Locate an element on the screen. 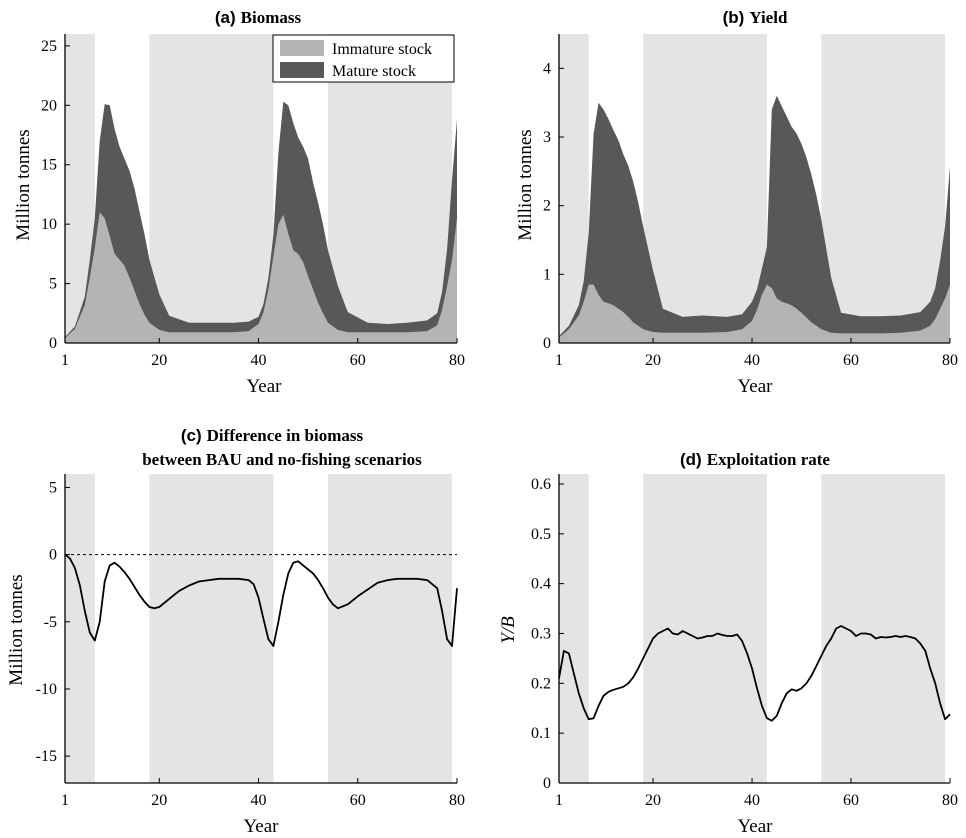 The height and width of the screenshot is (838, 966). y-tick-label: 0.1 is located at coordinates (541, 733).